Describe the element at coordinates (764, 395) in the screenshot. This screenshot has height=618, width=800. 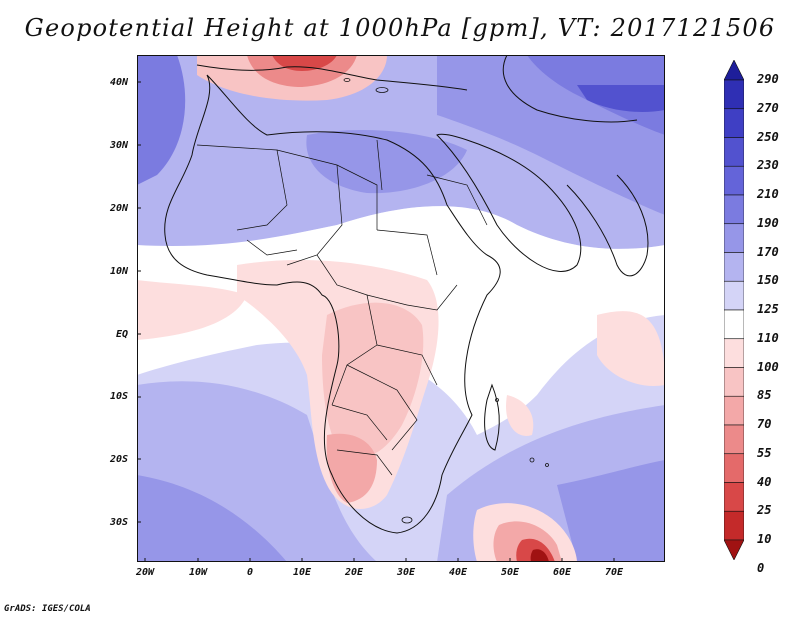
I see `colorbar-label: 85` at that location.